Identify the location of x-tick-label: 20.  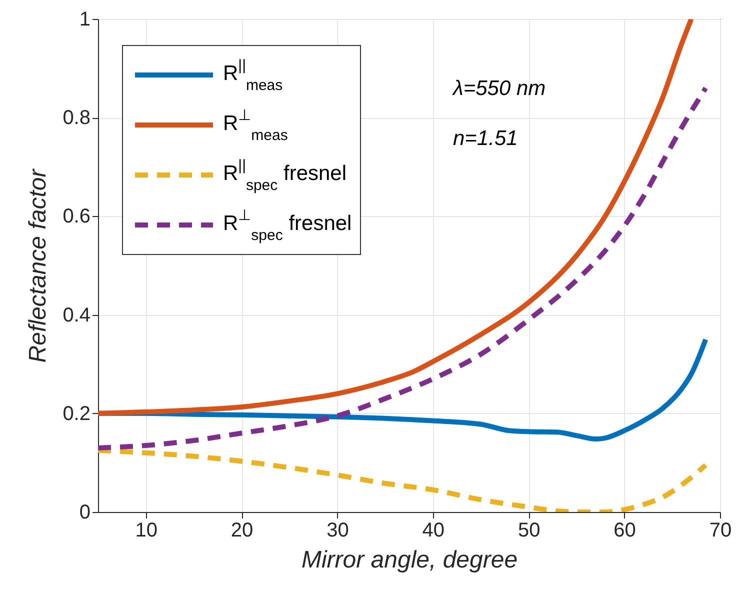
(242, 531).